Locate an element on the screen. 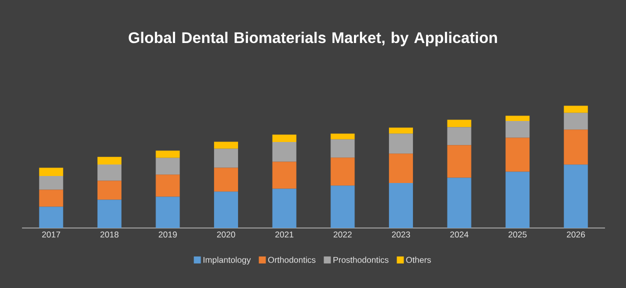 This screenshot has width=626, height=288. x-tick-label: 2022 is located at coordinates (343, 235).